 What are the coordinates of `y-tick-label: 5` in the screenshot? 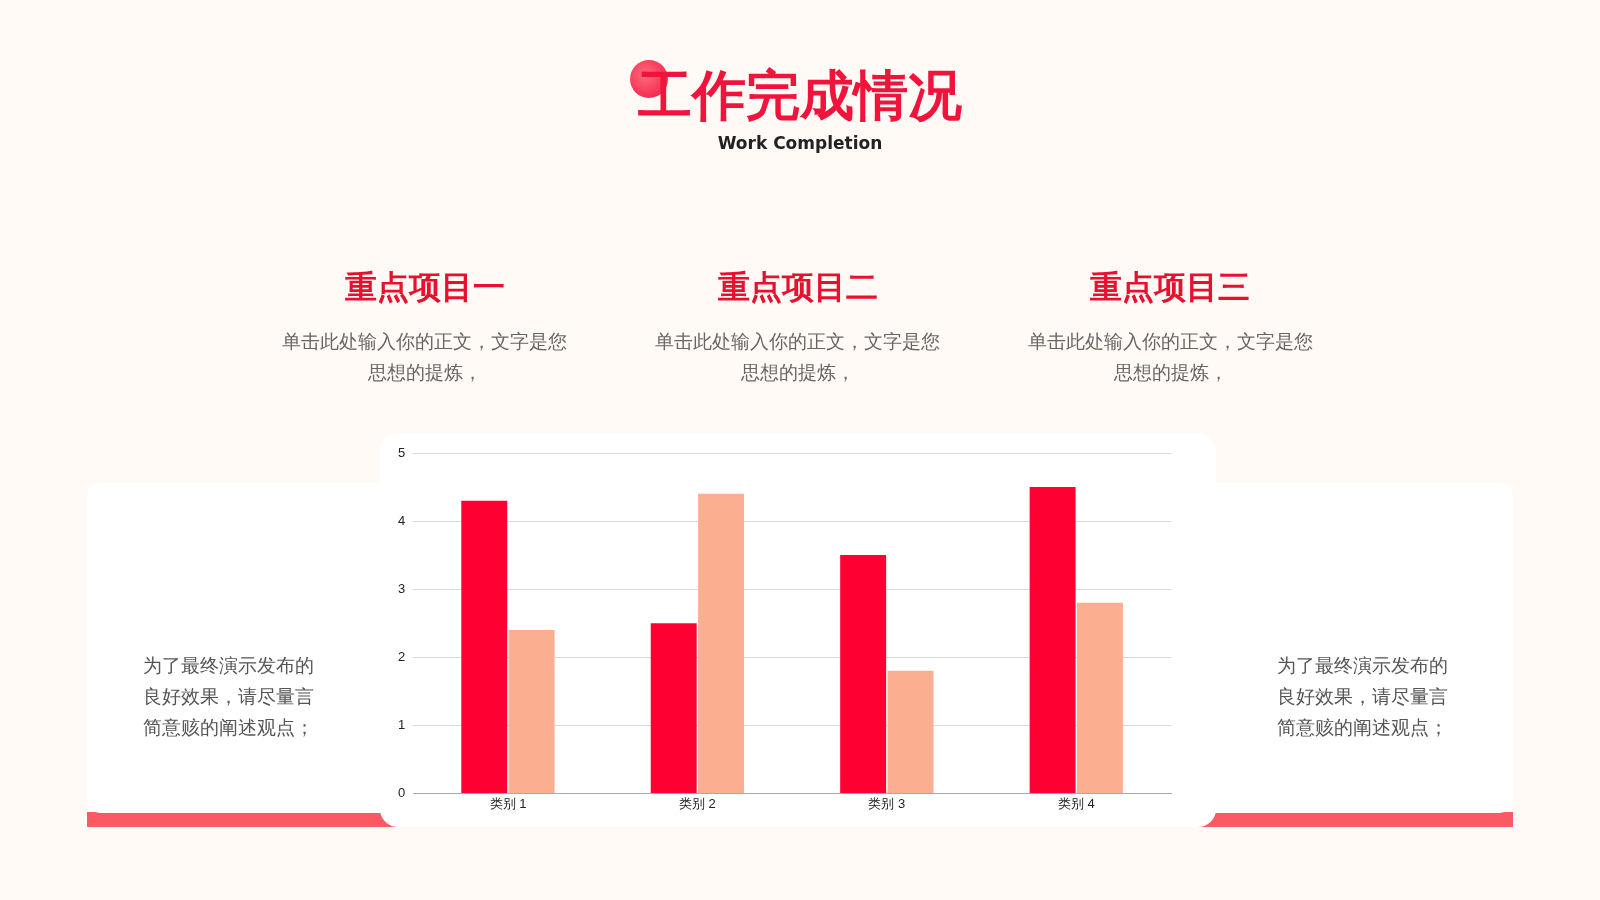 It's located at (402, 452).